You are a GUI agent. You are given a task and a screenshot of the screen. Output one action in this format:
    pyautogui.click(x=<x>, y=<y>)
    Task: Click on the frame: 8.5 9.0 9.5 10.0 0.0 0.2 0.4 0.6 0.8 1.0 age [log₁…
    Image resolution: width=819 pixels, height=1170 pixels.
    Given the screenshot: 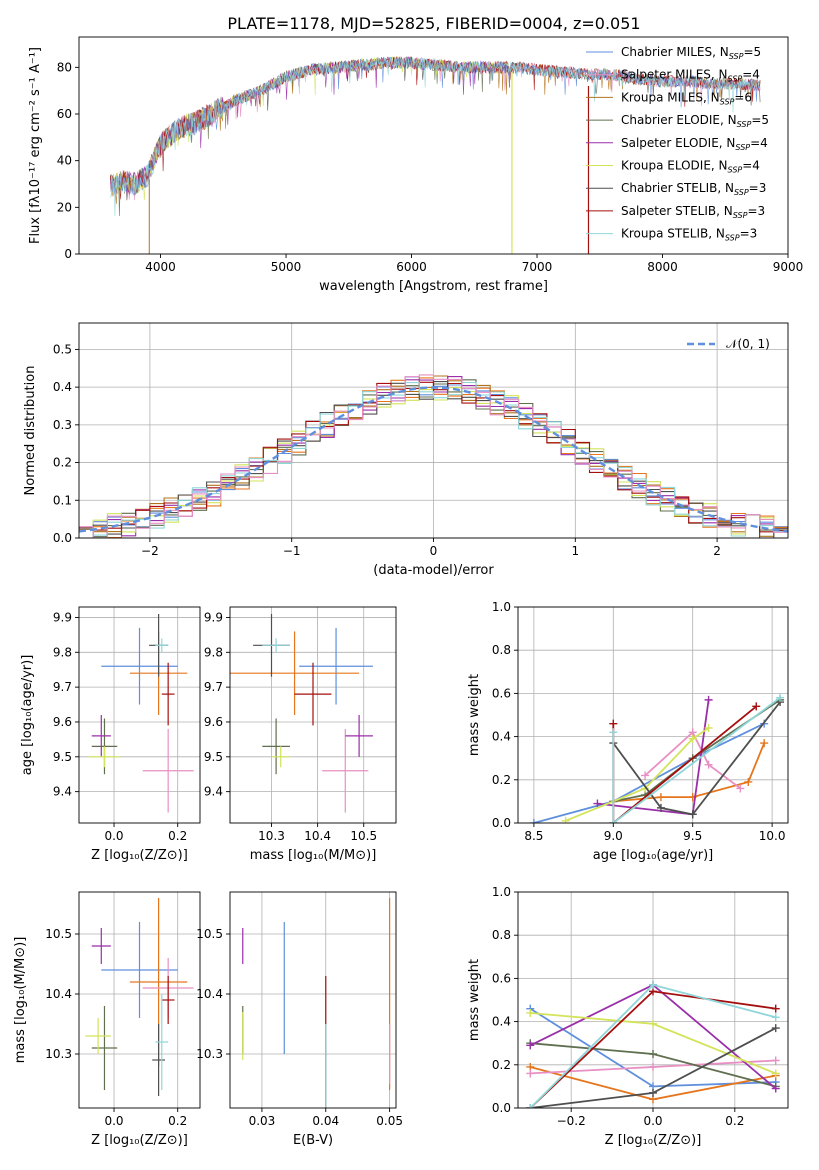 What is the action you would take?
    pyautogui.click(x=628, y=731)
    